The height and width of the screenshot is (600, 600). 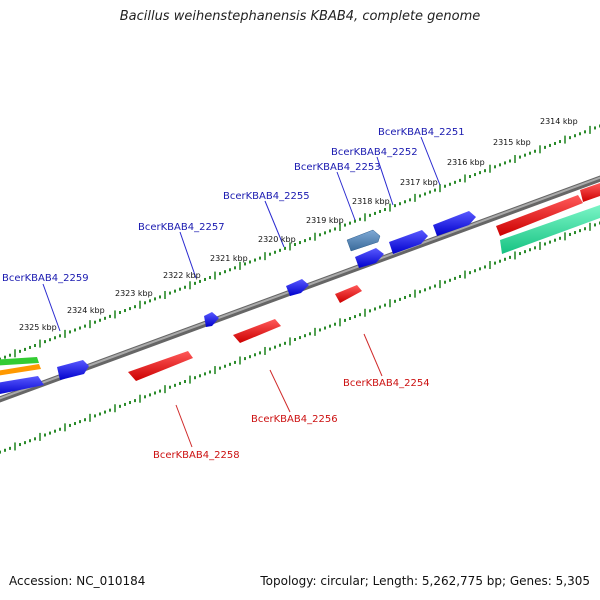 I want to click on scale-label: 2318 kbp, so click(x=371, y=201).